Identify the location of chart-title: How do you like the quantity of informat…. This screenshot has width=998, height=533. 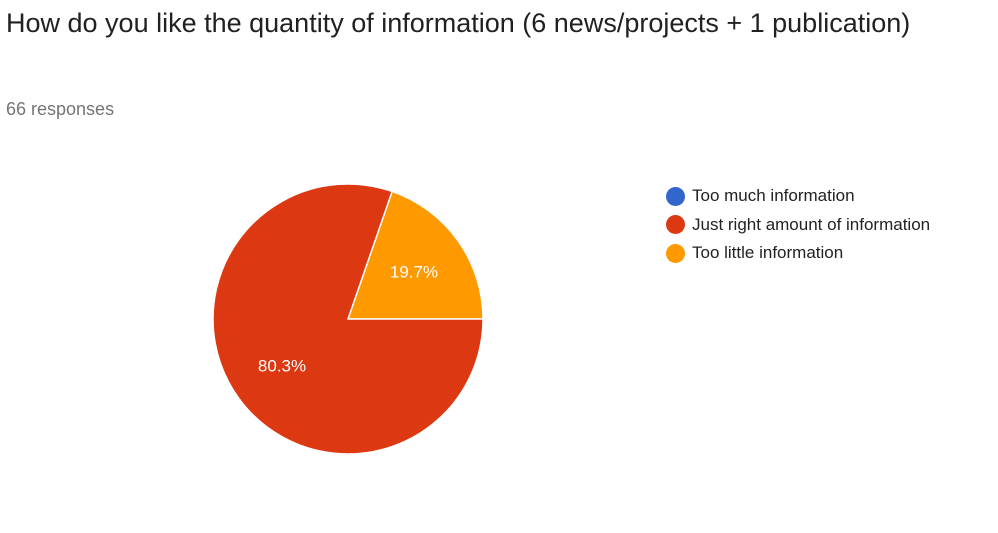
(458, 23).